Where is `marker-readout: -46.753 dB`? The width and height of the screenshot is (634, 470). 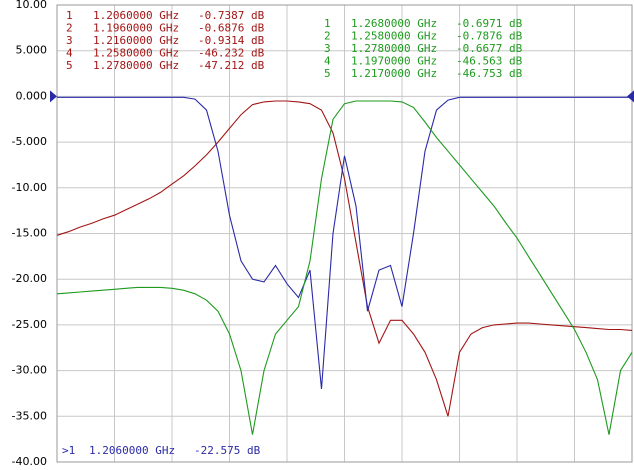 marker-readout: -46.753 dB is located at coordinates (489, 73).